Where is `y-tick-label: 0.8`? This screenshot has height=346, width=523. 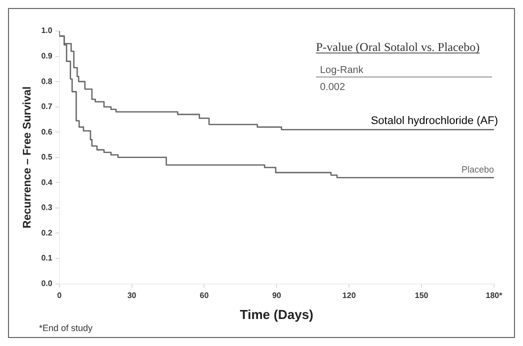
y-tick-label: 0.8 is located at coordinates (47, 81).